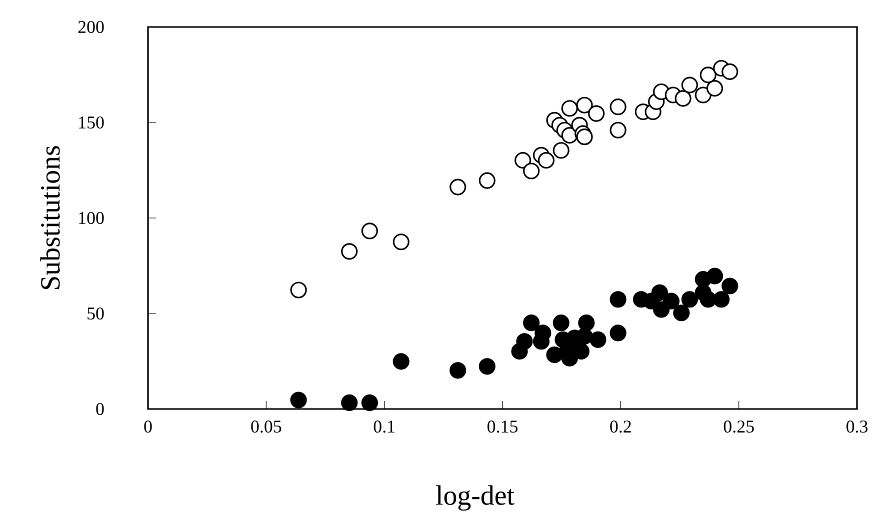 The width and height of the screenshot is (872, 532). Describe the element at coordinates (475, 498) in the screenshot. I see `x-axis-title: log-det` at that location.